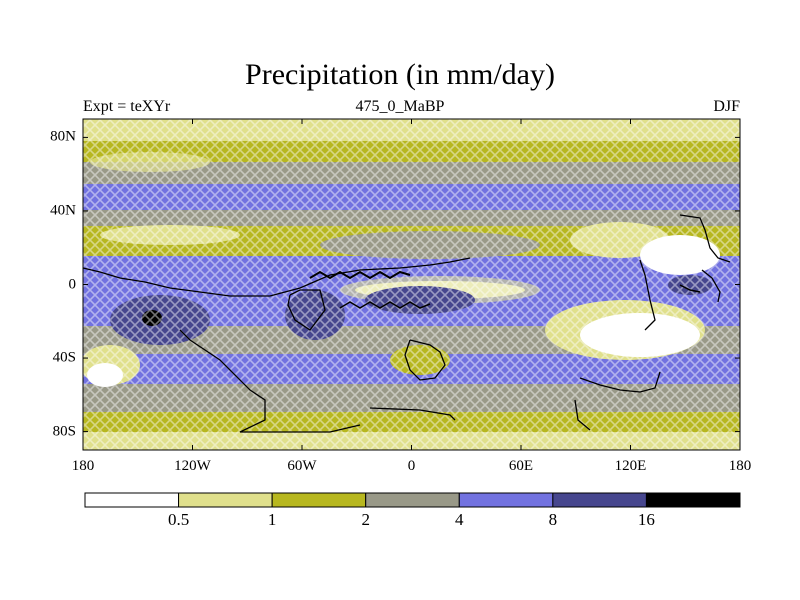  I want to click on lat-tick-label: 40N, so click(63, 210).